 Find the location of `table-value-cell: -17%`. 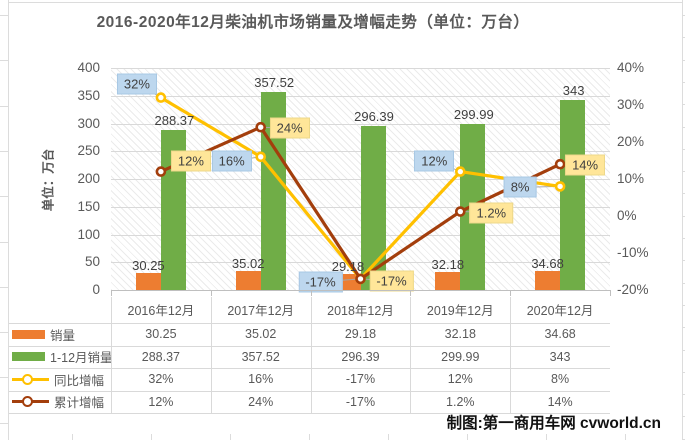

table-value-cell: -17% is located at coordinates (360, 401).